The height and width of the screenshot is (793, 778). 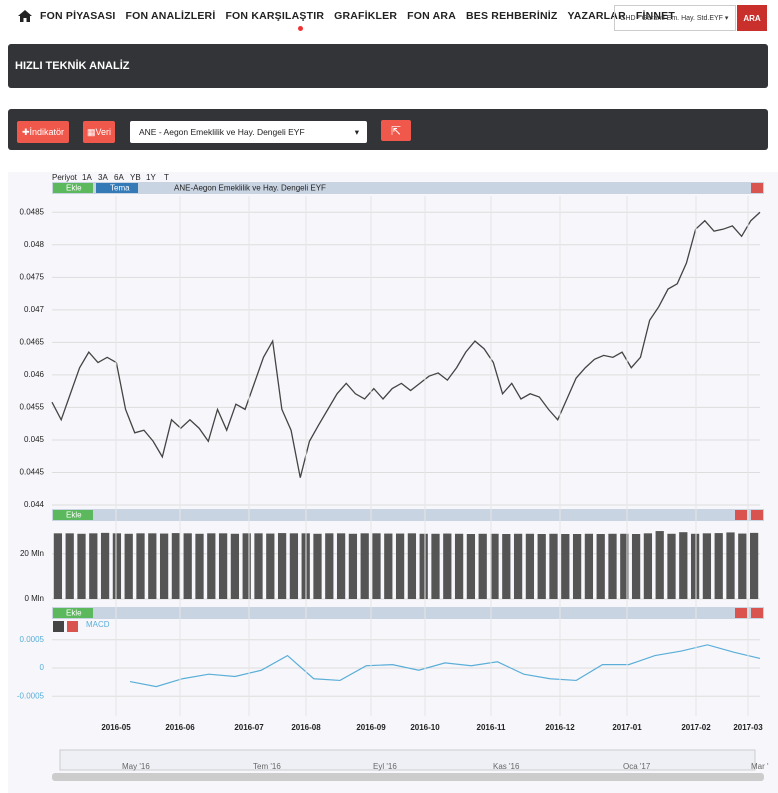 What do you see at coordinates (249, 727) in the screenshot?
I see `x-tick-label: 2016-07` at bounding box center [249, 727].